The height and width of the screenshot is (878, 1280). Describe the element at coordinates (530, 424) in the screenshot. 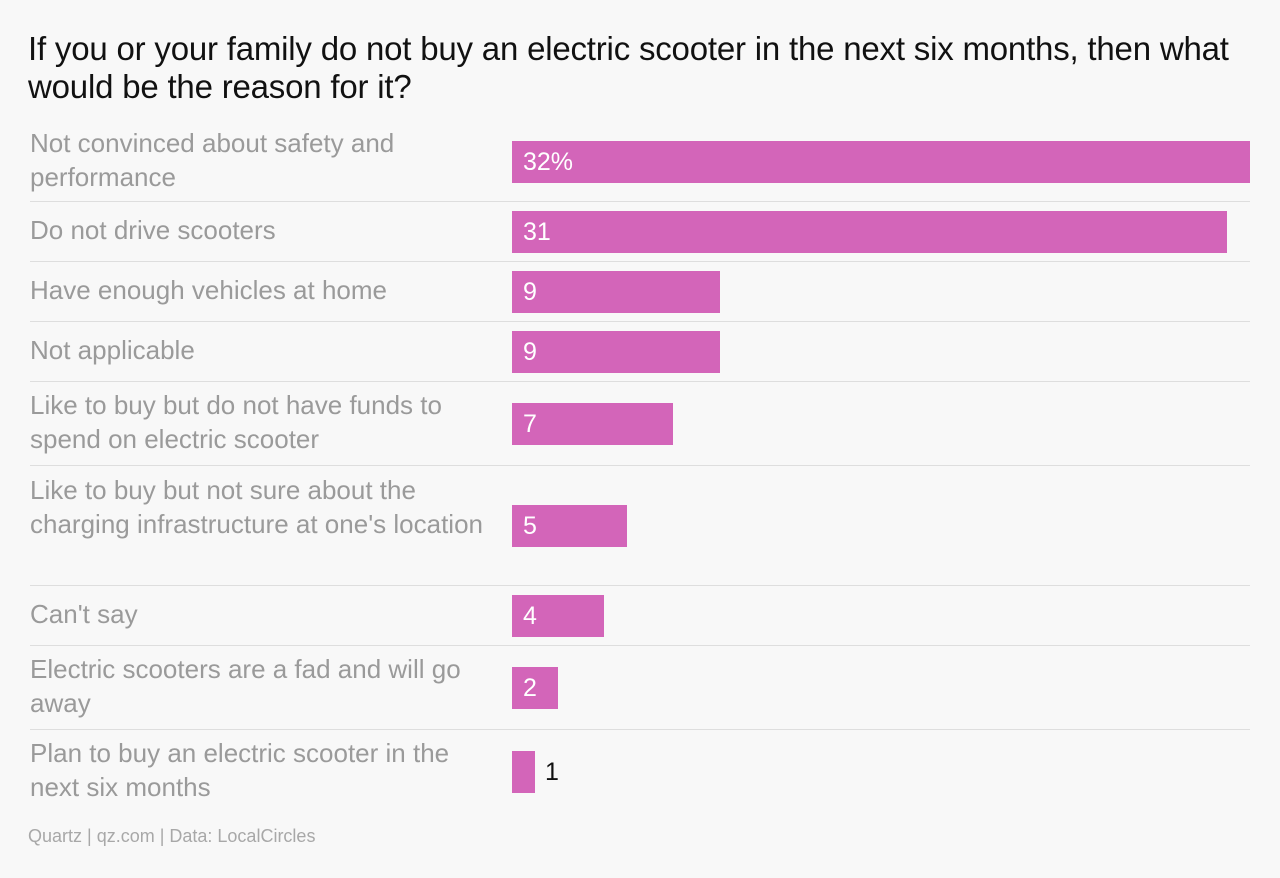

I see `bar-value-label: 7` at that location.